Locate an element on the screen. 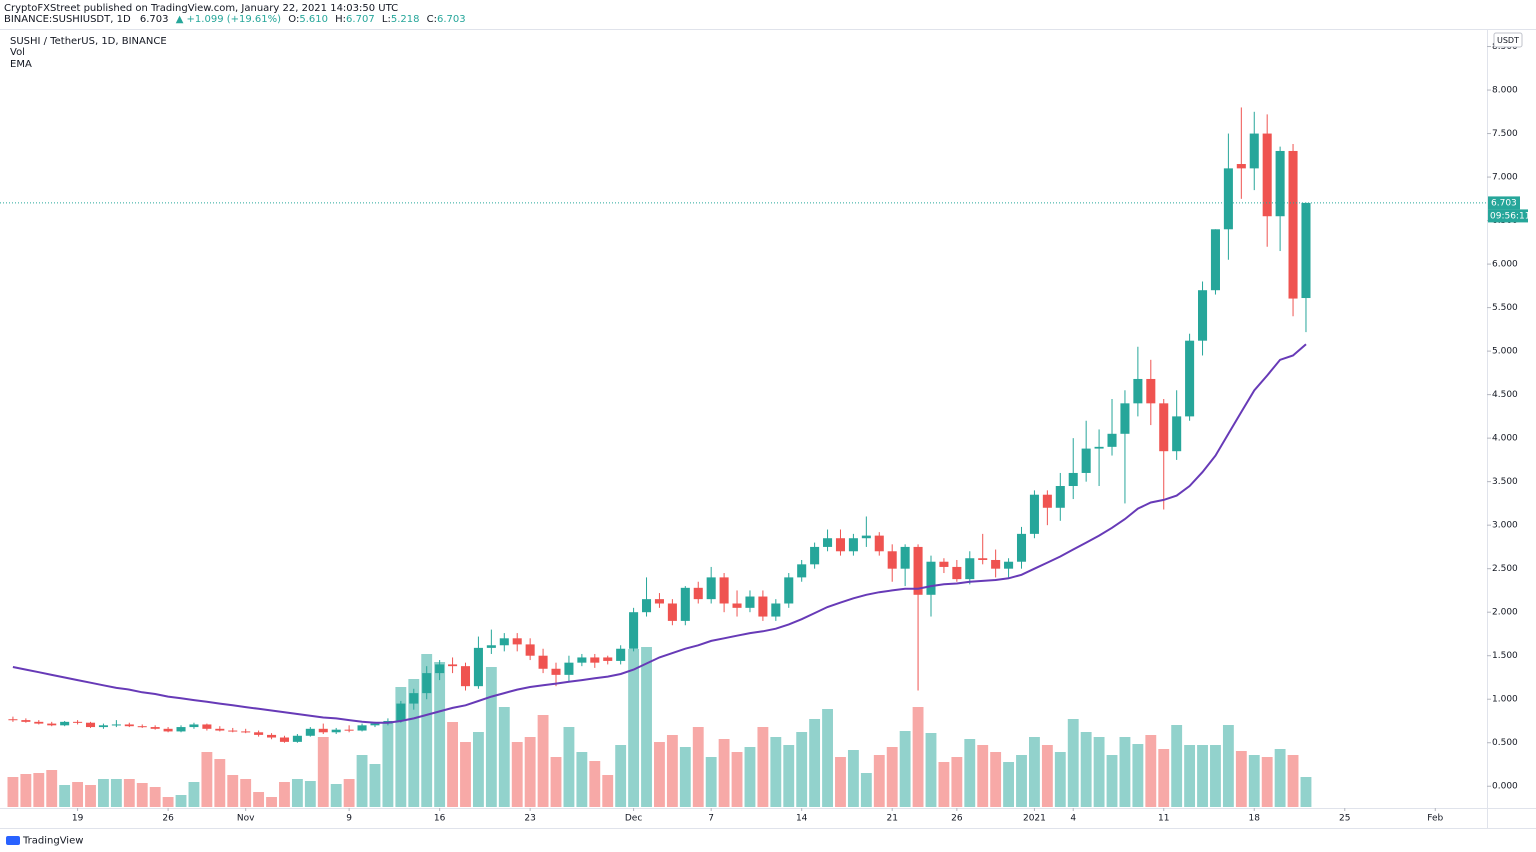 Image resolution: width=1536 pixels, height=852 pixels. currency-box is located at coordinates (1508, 40).